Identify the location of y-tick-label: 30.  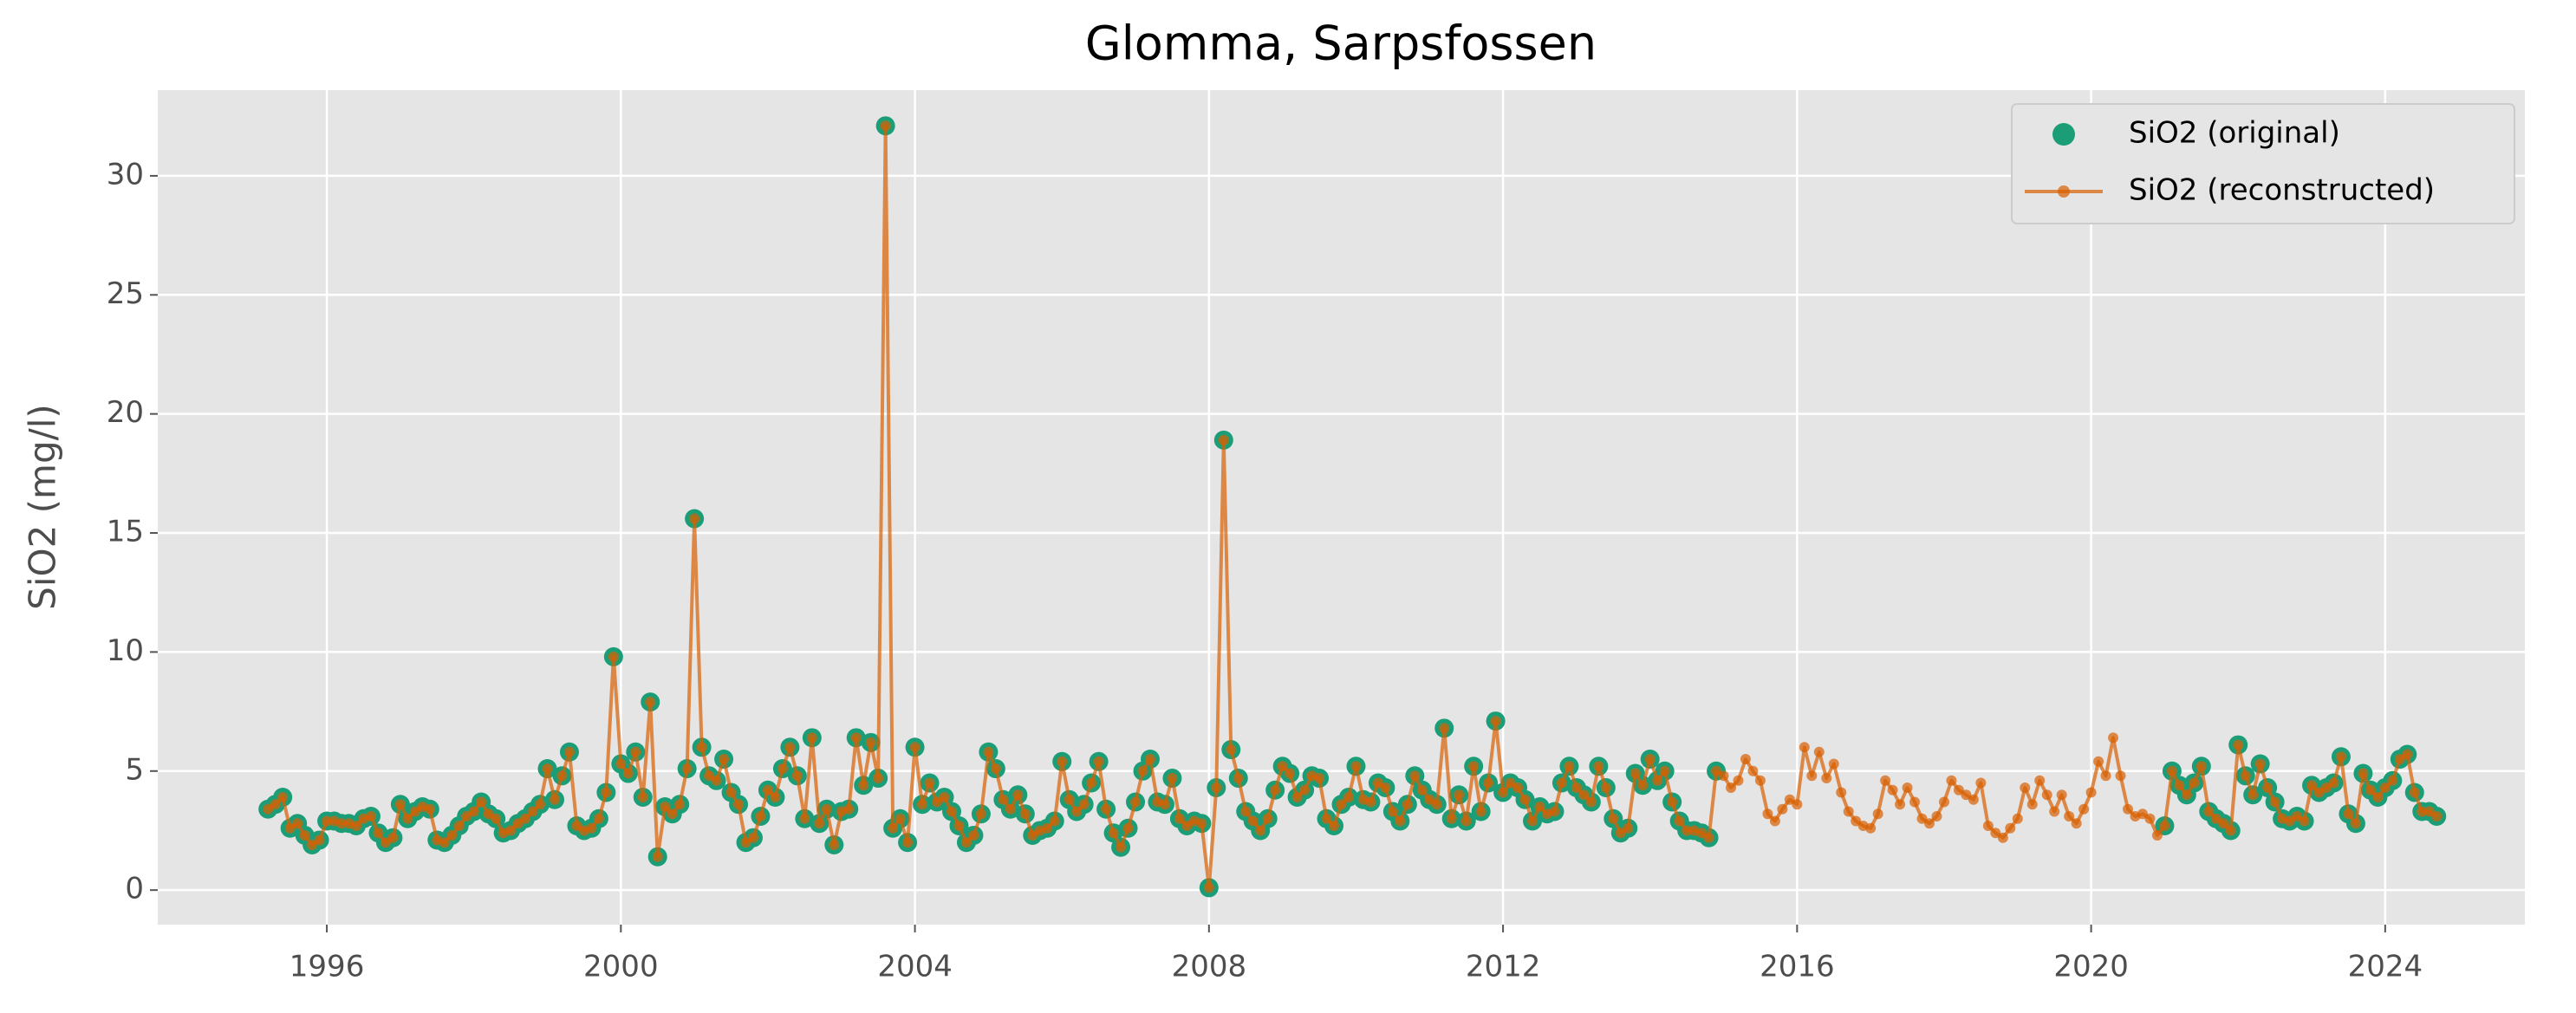
(125, 174).